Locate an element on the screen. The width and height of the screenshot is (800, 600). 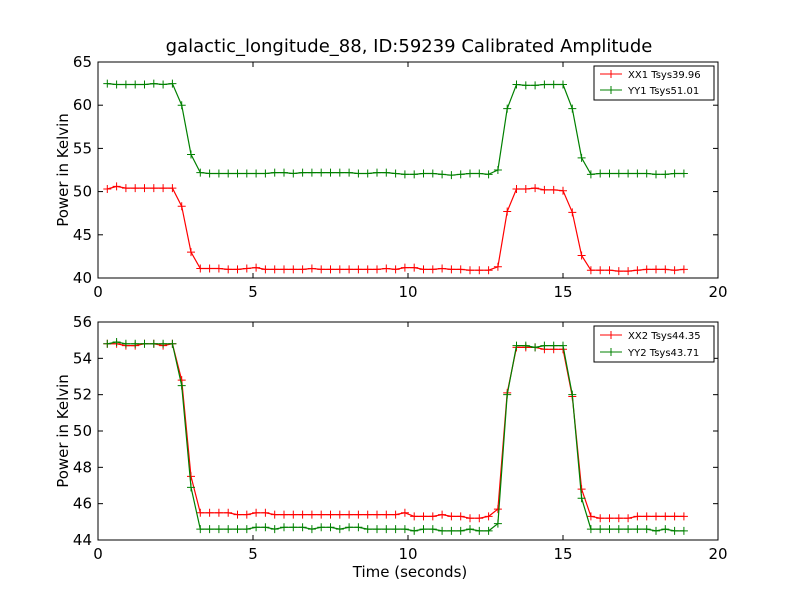
bottom-x-tick-label: 15 is located at coordinates (562, 554).